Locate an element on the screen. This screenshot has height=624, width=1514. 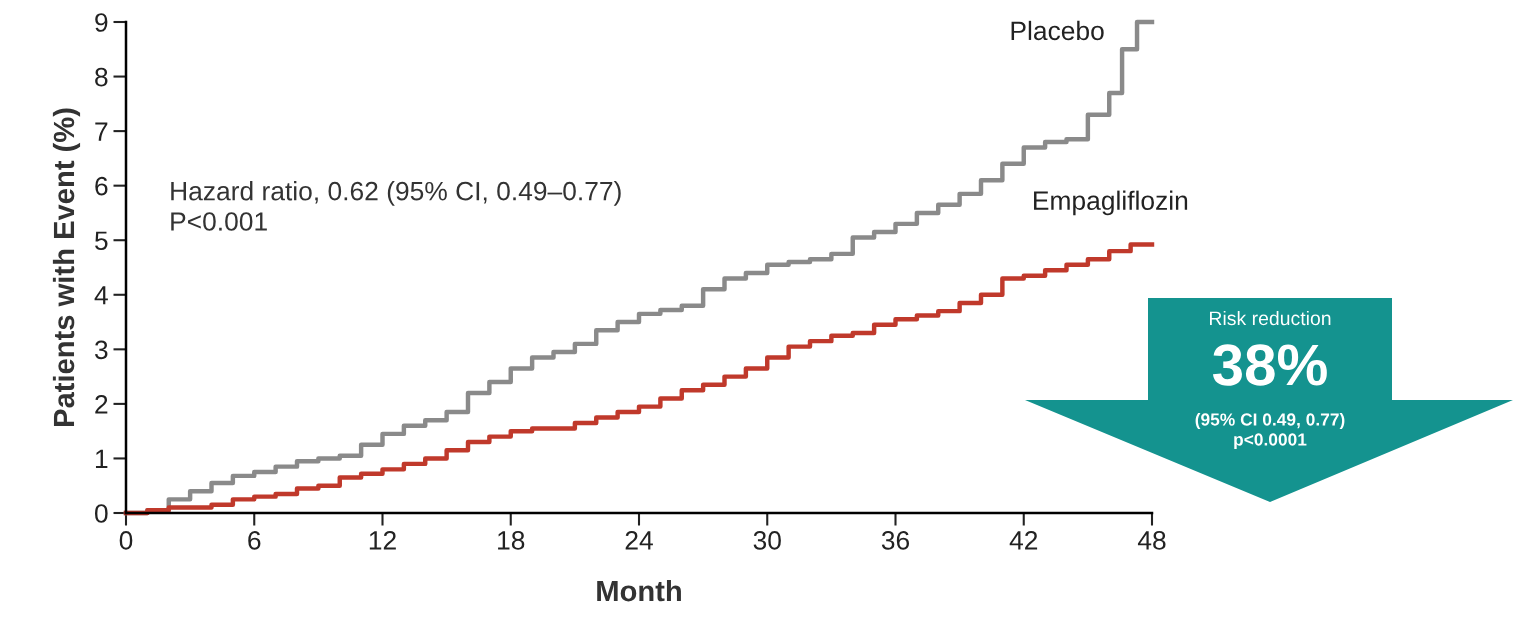
y-tick-label: 4 is located at coordinates (101, 295).